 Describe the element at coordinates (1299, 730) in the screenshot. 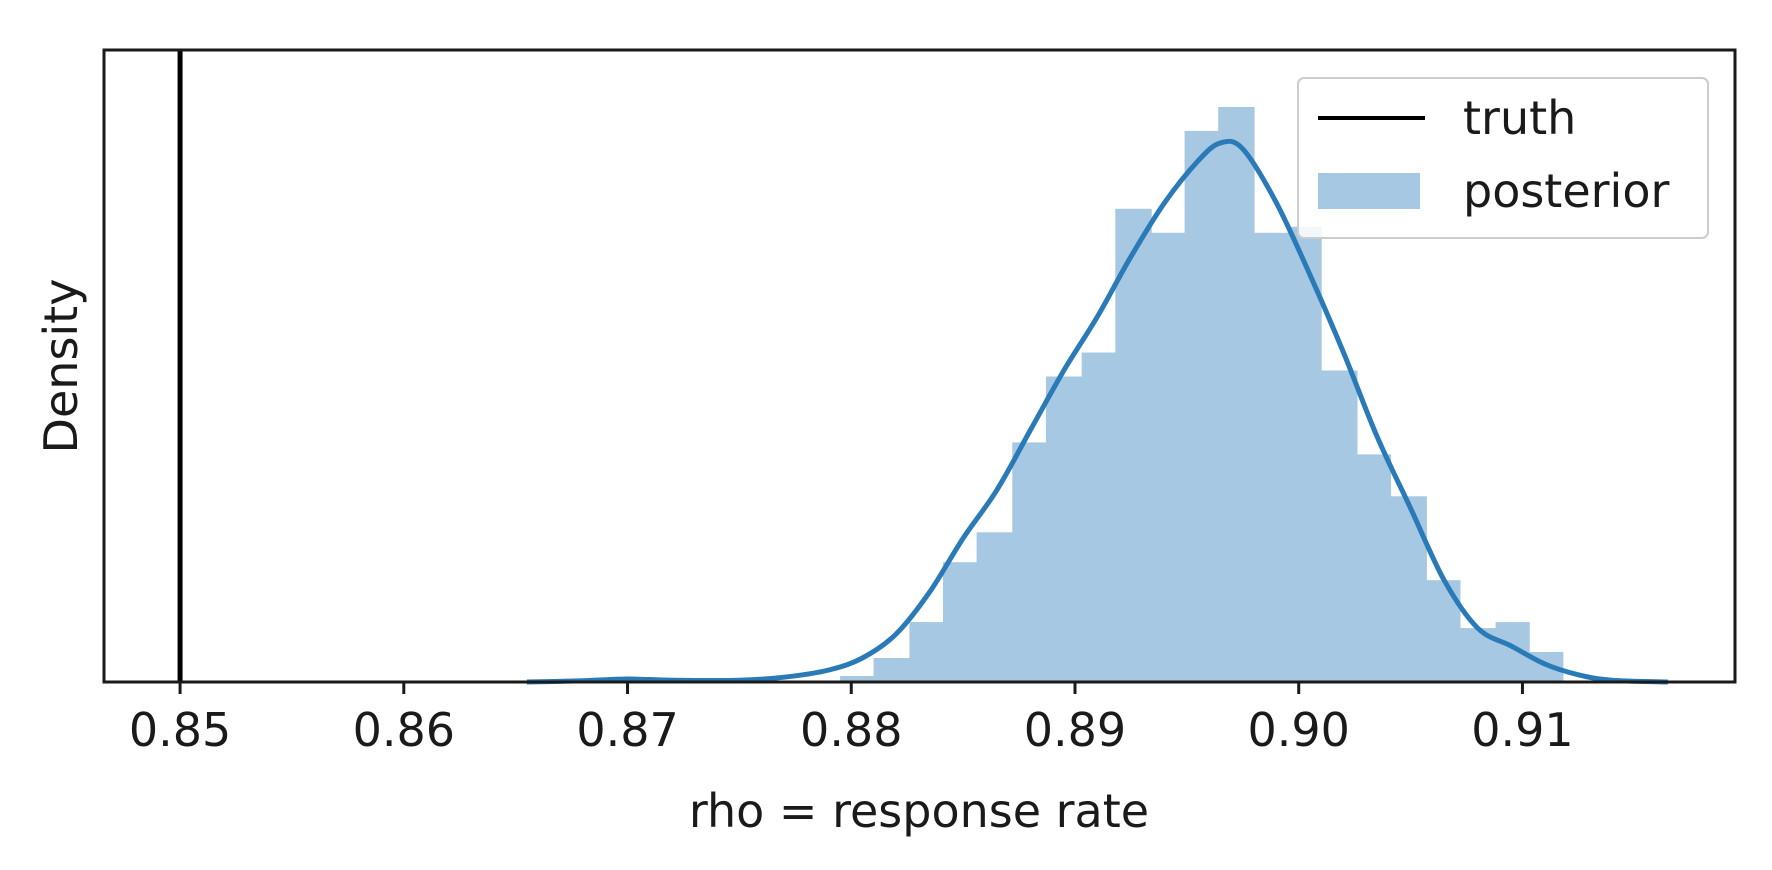

I see `x-tick-label: 0.90` at that location.